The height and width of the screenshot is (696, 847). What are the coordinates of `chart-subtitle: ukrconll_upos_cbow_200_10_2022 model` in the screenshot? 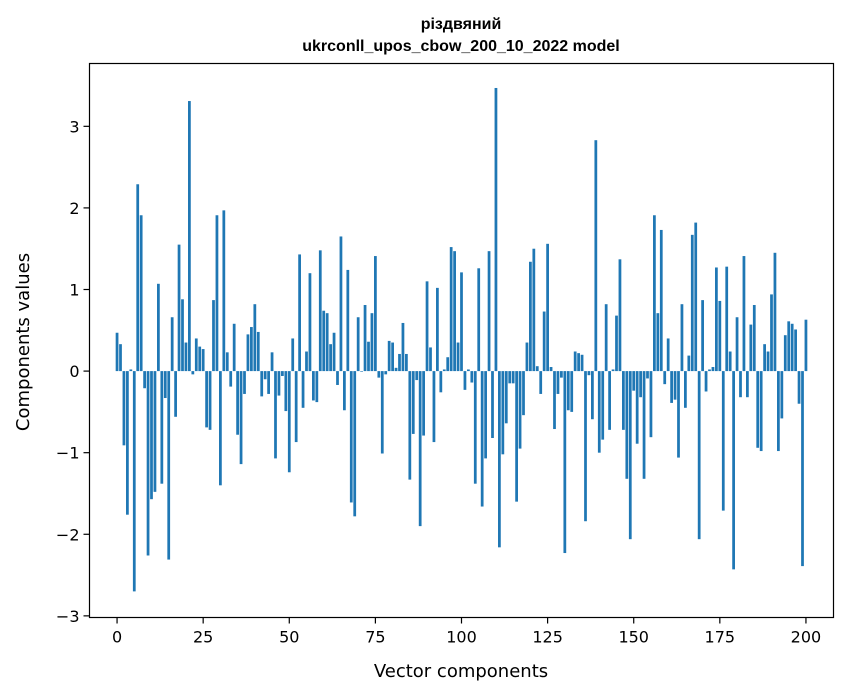 It's located at (460, 46).